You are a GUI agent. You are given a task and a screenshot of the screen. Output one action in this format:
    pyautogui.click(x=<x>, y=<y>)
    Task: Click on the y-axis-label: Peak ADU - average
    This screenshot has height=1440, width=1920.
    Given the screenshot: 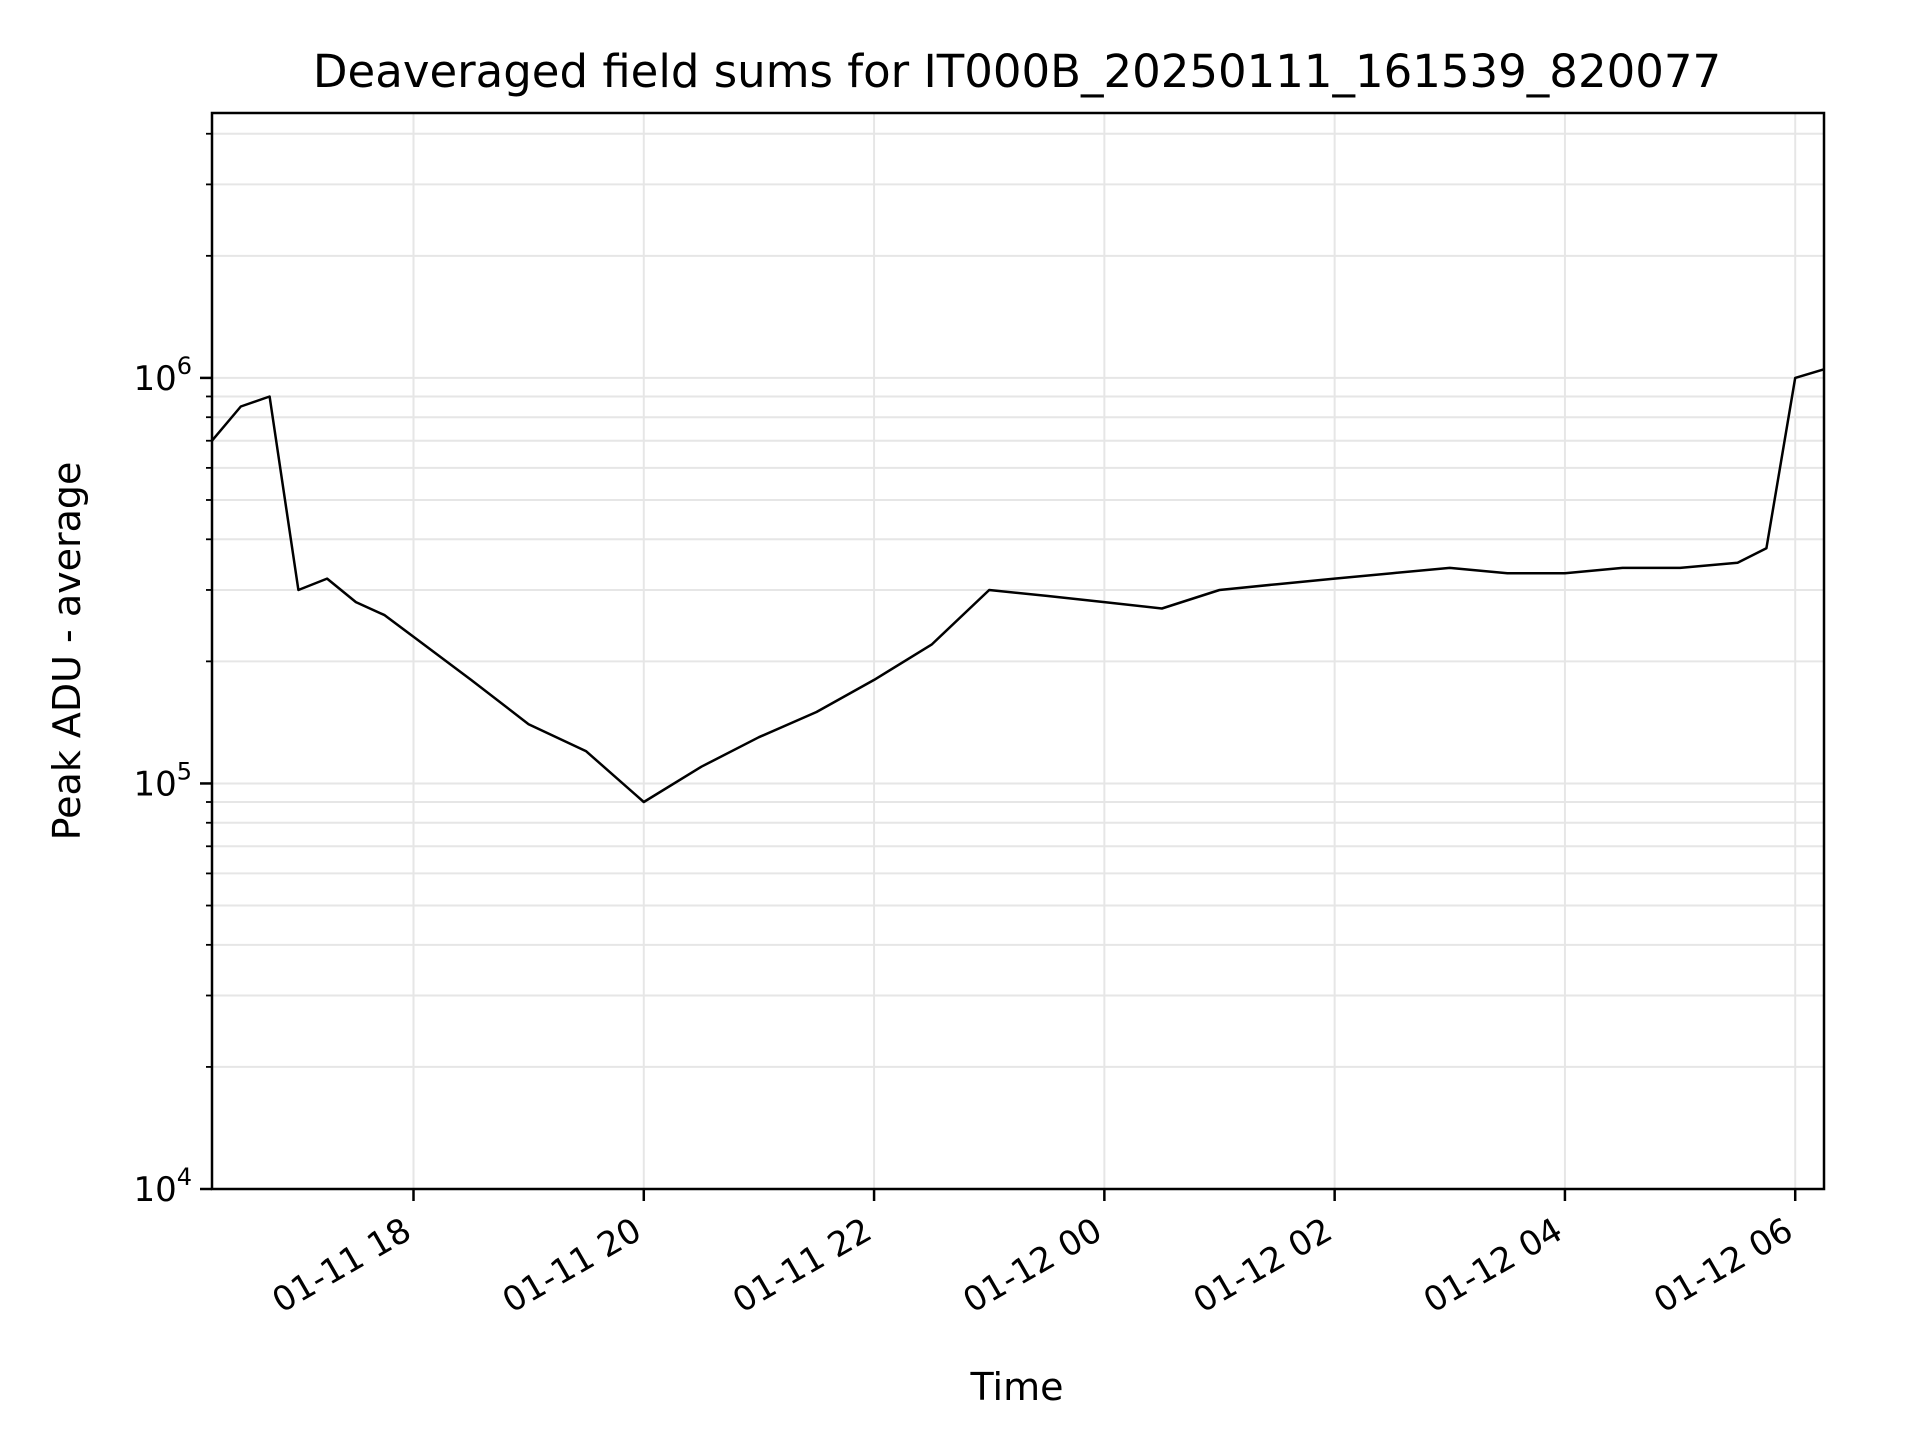 What is the action you would take?
    pyautogui.click(x=67, y=651)
    